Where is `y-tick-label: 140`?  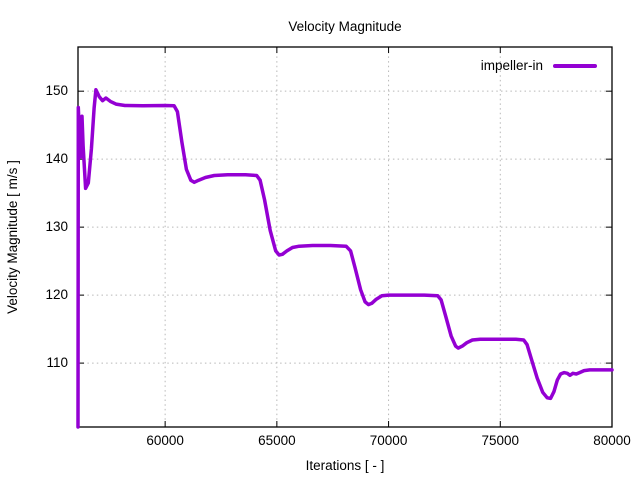
y-tick-label: 140 is located at coordinates (56, 159).